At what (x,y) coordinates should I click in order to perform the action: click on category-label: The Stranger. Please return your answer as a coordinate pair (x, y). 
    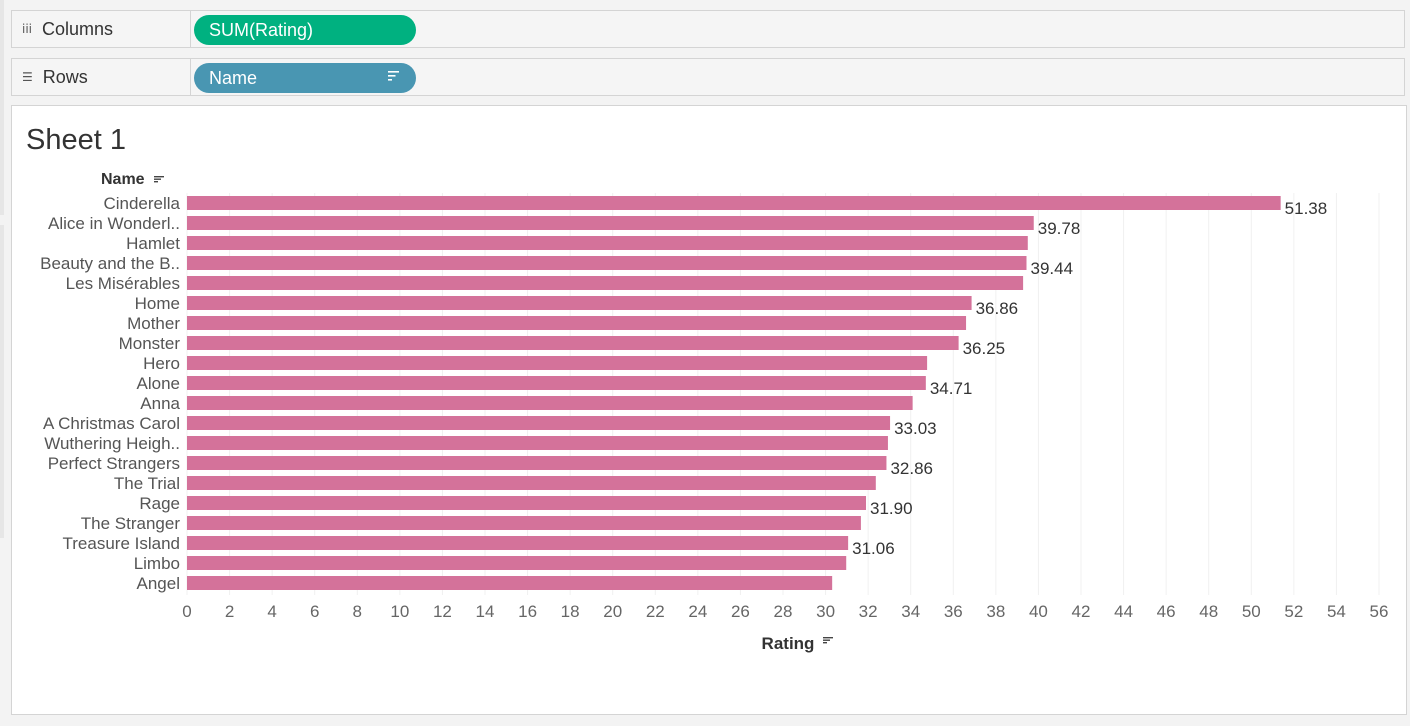
    Looking at the image, I should click on (131, 523).